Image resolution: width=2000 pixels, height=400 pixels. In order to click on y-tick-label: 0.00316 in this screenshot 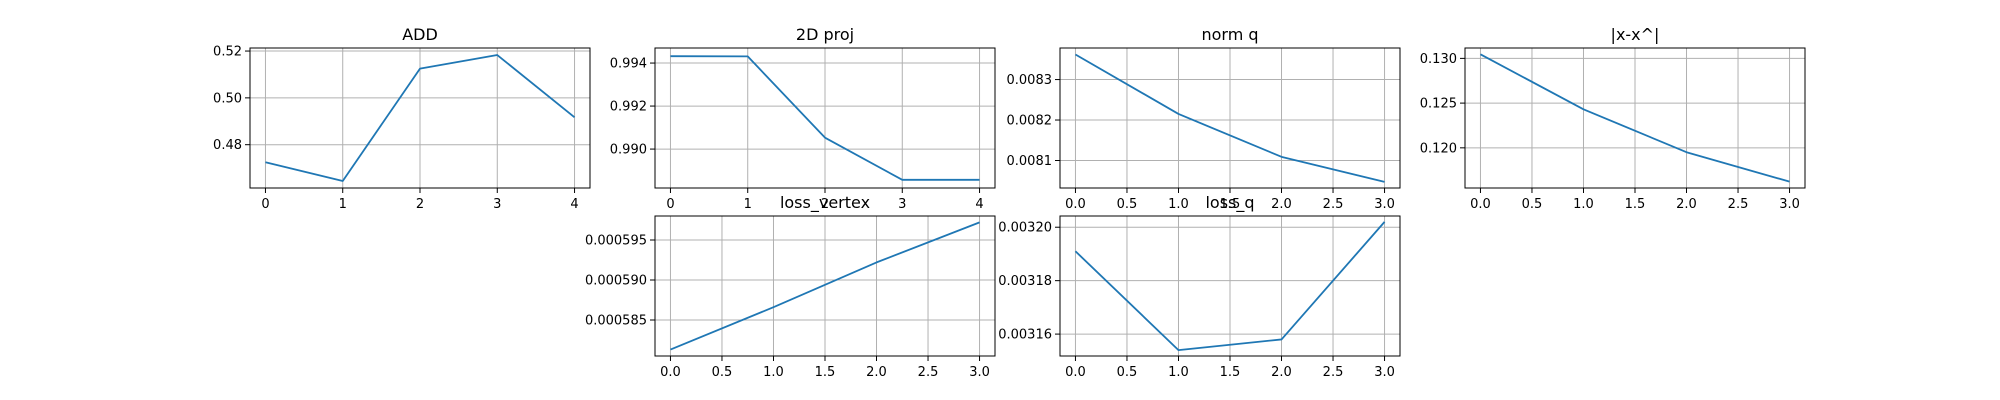, I will do `click(1025, 335)`.